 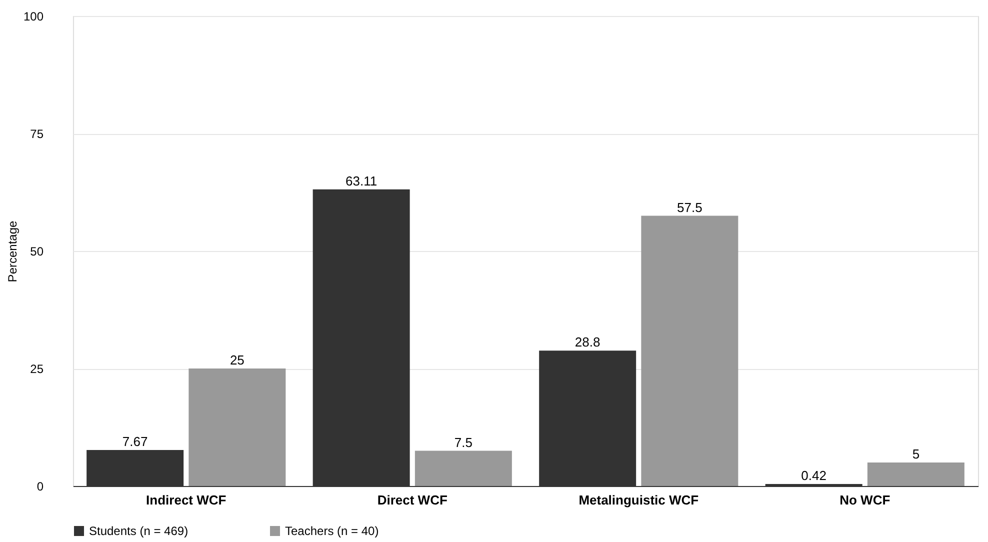 What do you see at coordinates (237, 360) in the screenshot?
I see `data-label: 25` at bounding box center [237, 360].